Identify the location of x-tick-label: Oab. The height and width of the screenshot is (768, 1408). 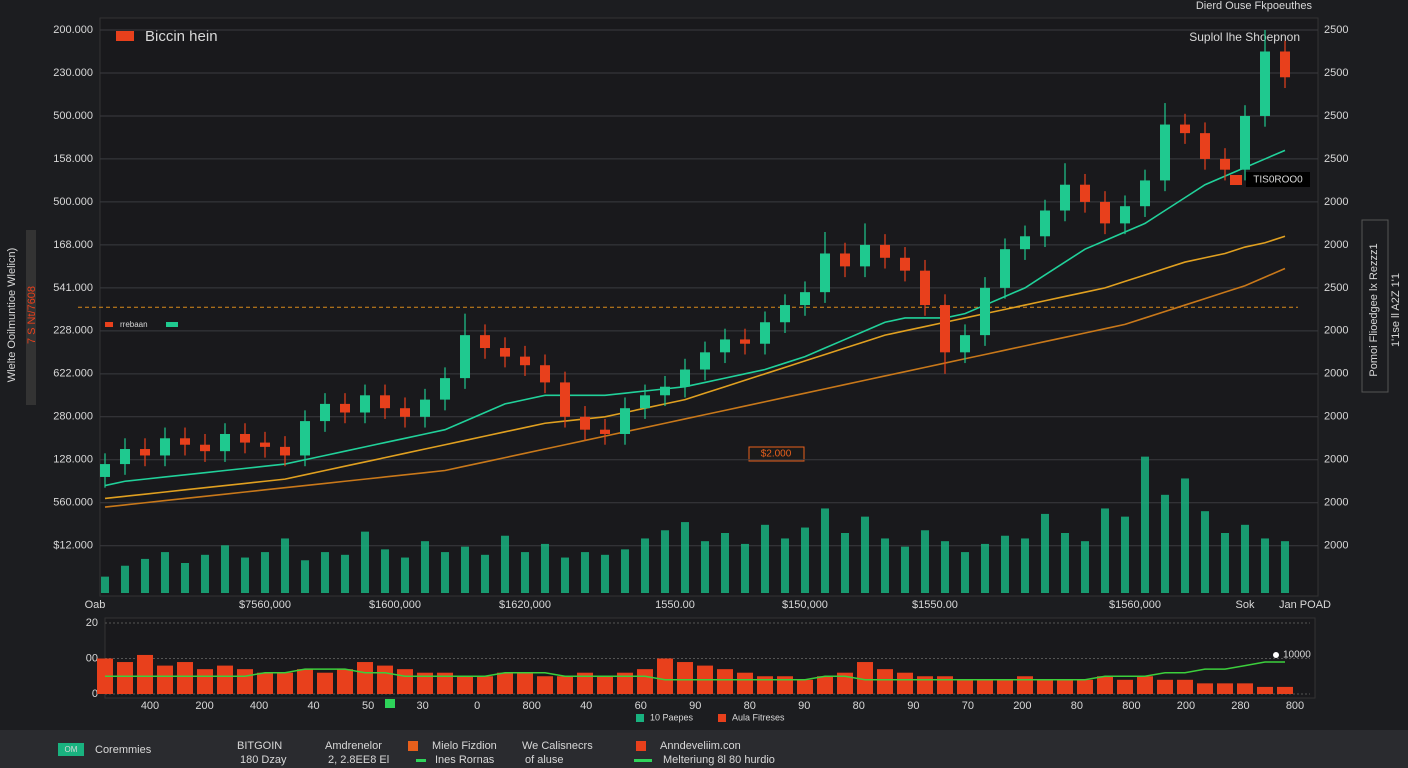
(95, 605).